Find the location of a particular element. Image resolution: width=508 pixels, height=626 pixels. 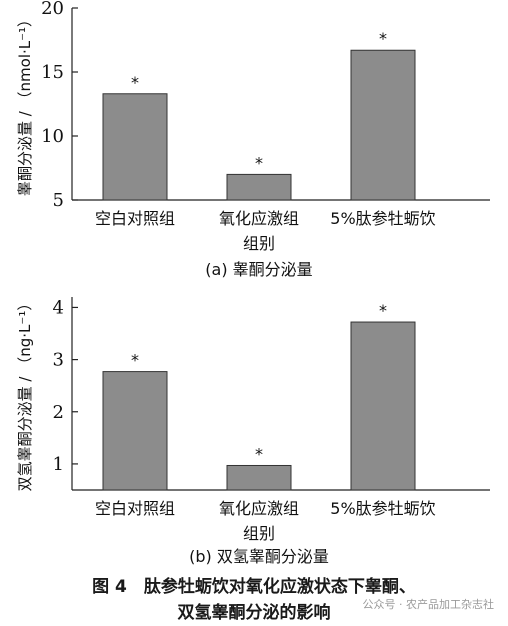

panel-b-category-label: 空白对照组 is located at coordinates (135, 508).